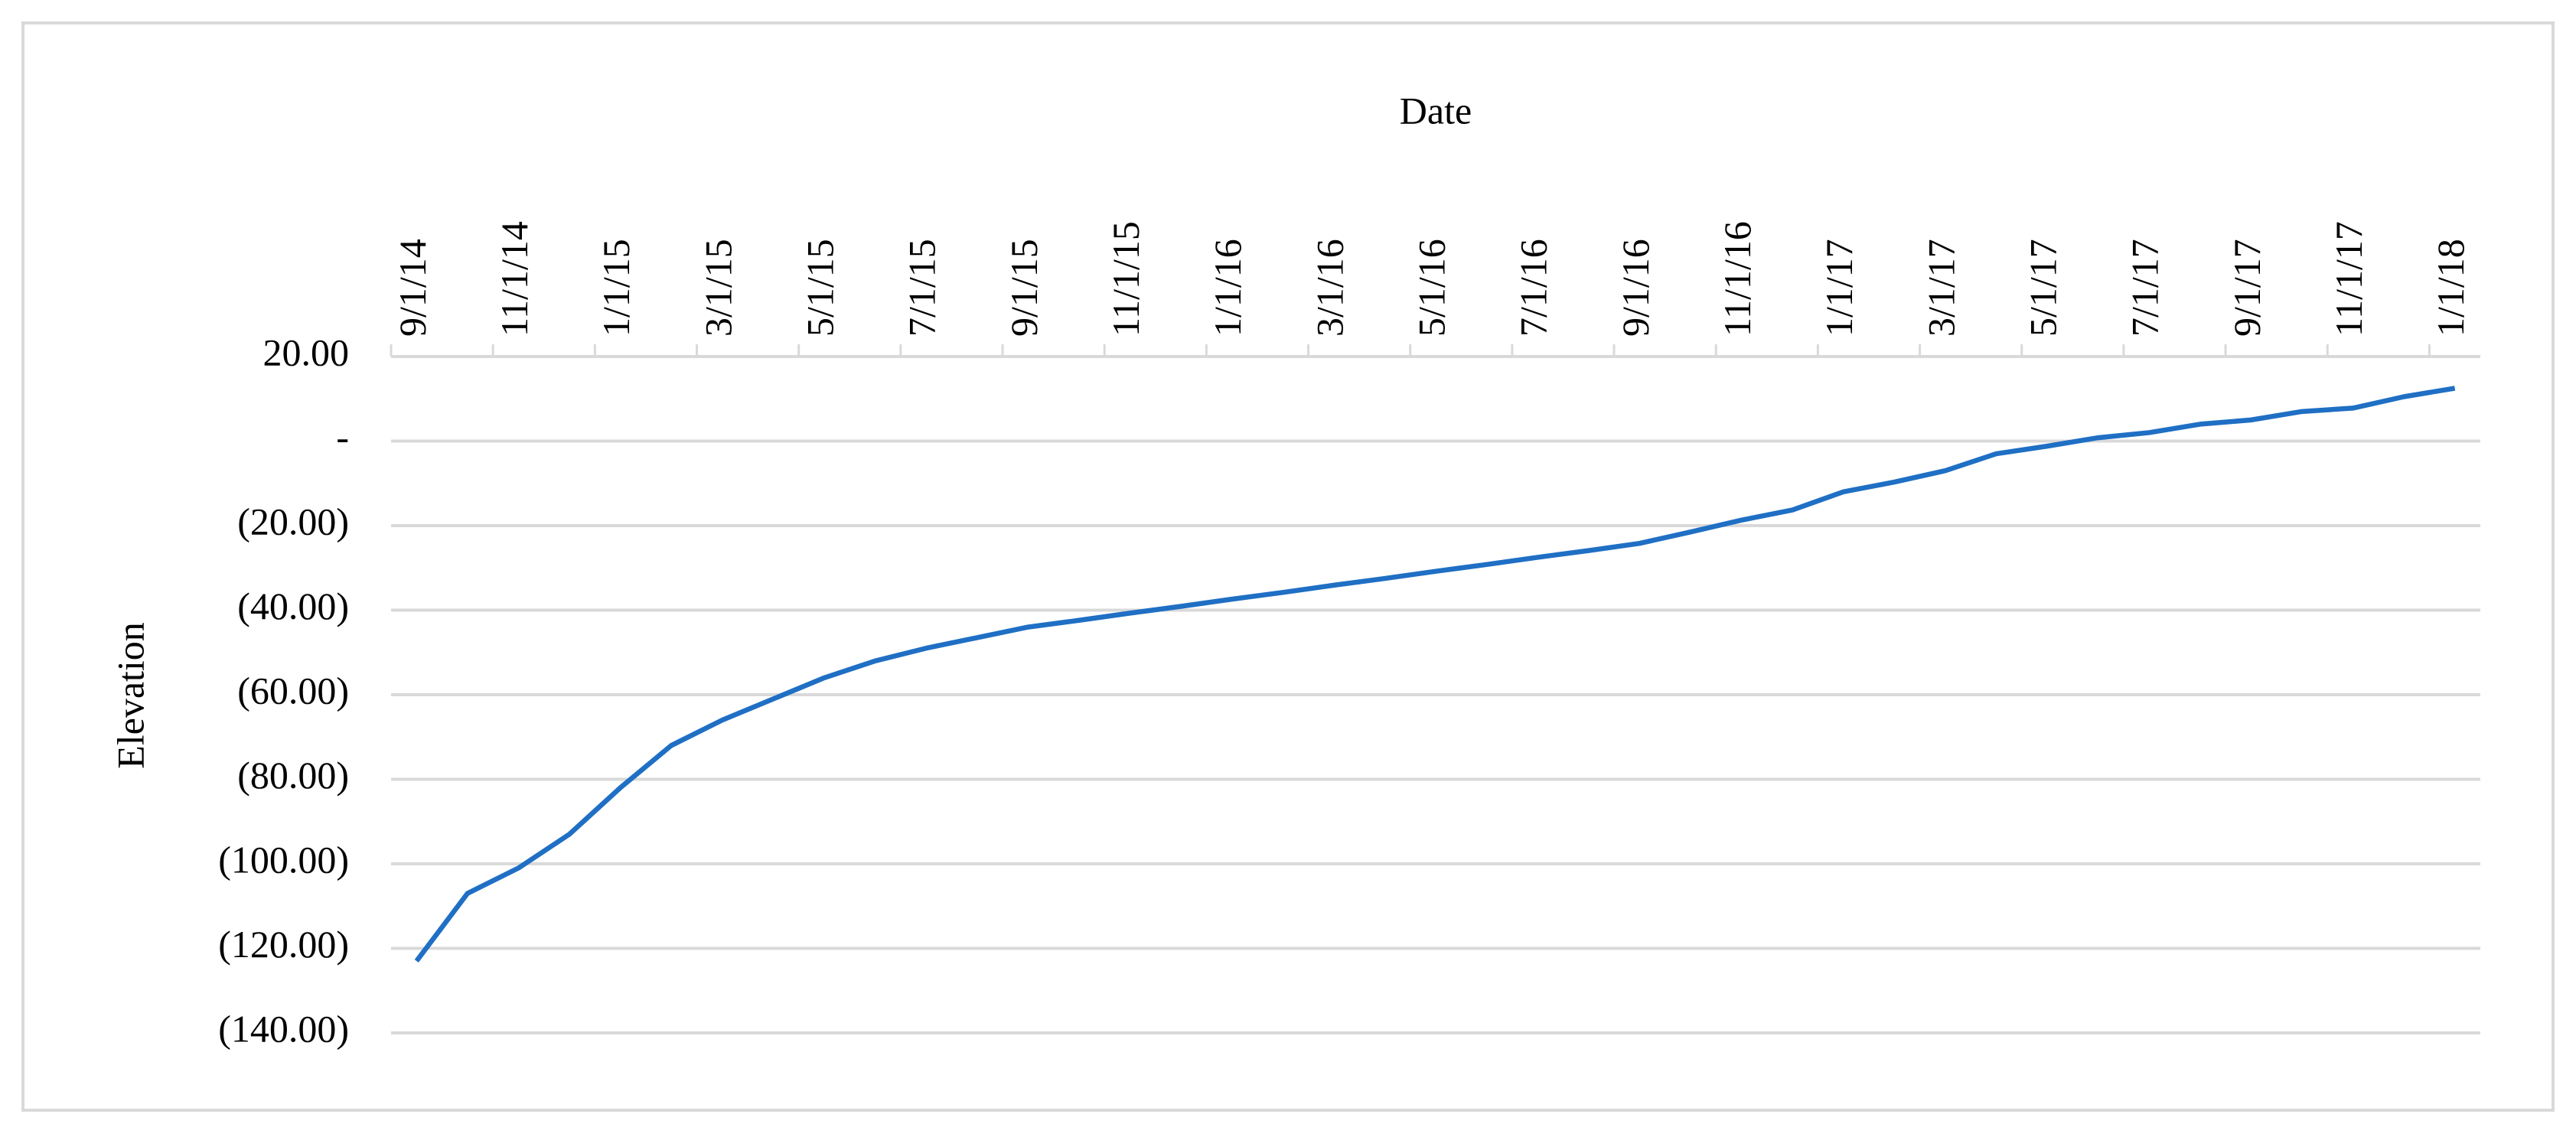 The image size is (2576, 1127). Describe the element at coordinates (616, 288) in the screenshot. I see `x-tick-label: 1/1/15` at that location.